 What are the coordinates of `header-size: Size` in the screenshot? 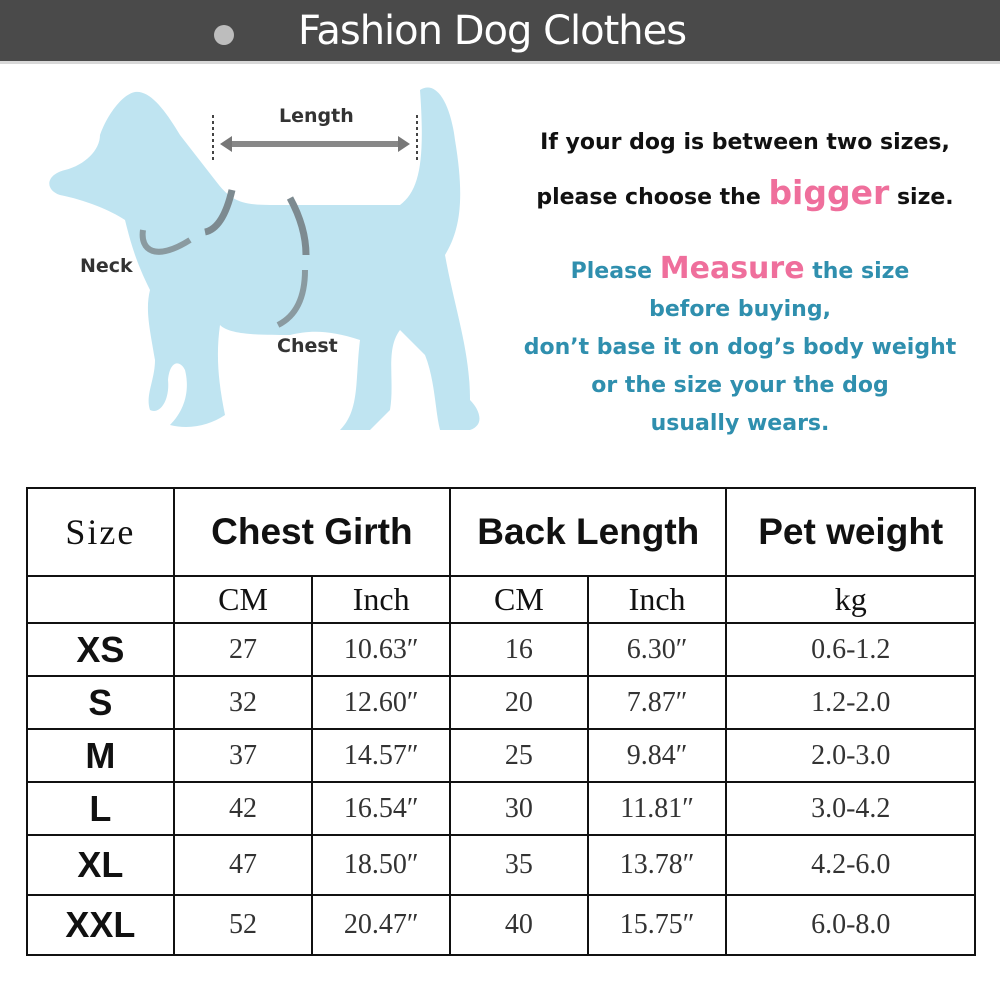 It's located at (100, 532).